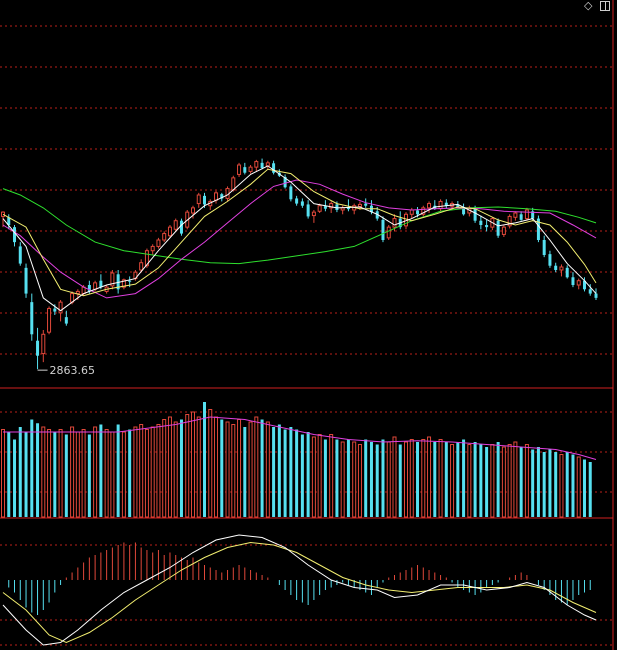 The width and height of the screenshot is (617, 650). What do you see at coordinates (299, 578) in the screenshot?
I see `macd-histogram` at bounding box center [299, 578].